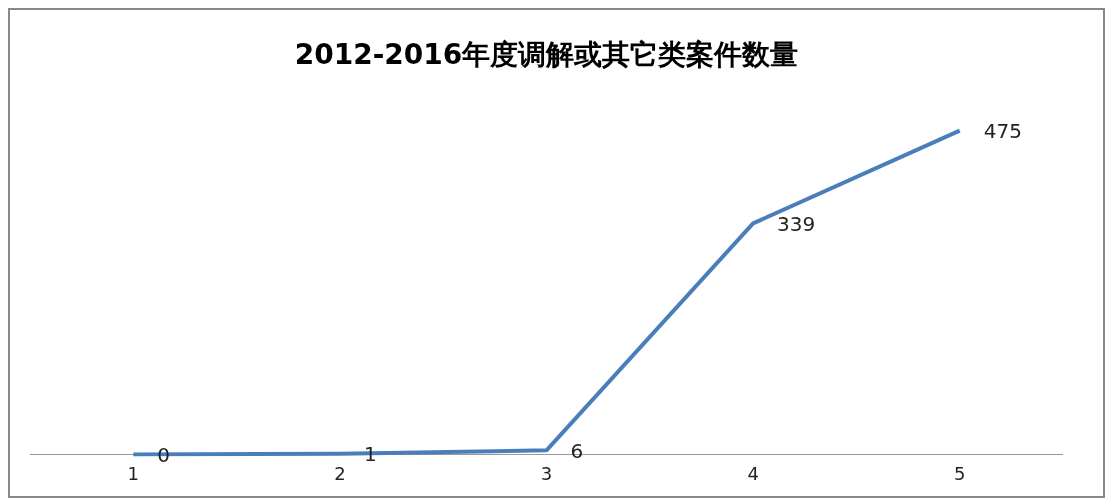  What do you see at coordinates (959, 473) in the screenshot?
I see `x-tick-label: 5` at bounding box center [959, 473].